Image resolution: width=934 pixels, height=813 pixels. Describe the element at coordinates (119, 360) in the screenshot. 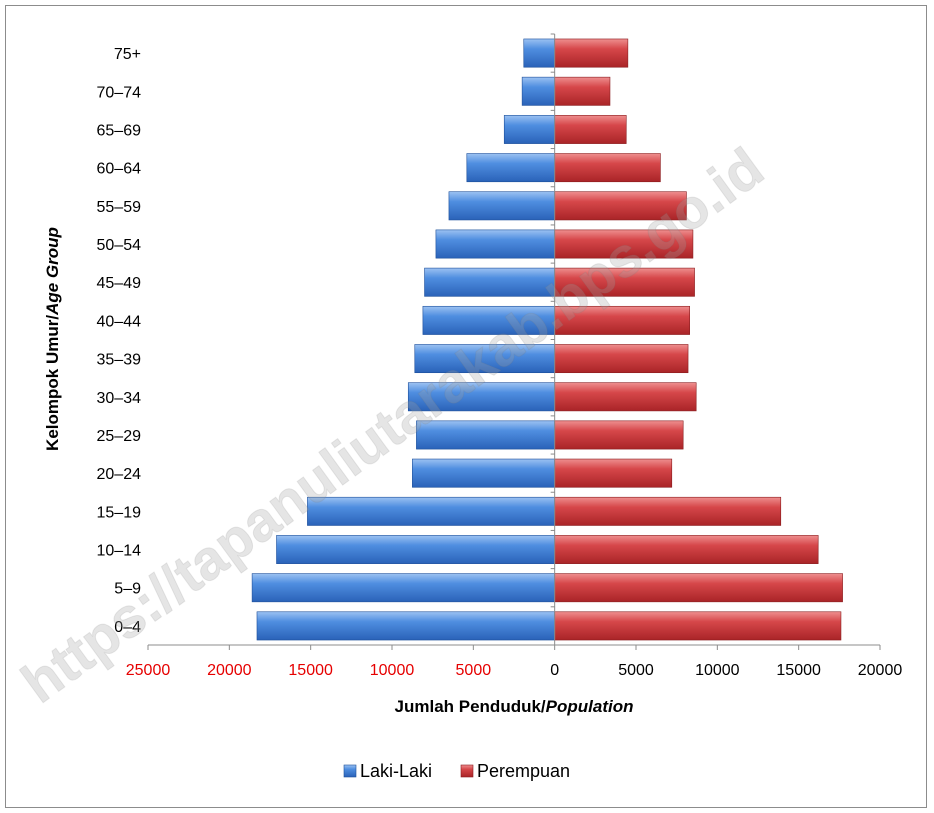

I see `y-tick-label: 35–39` at that location.